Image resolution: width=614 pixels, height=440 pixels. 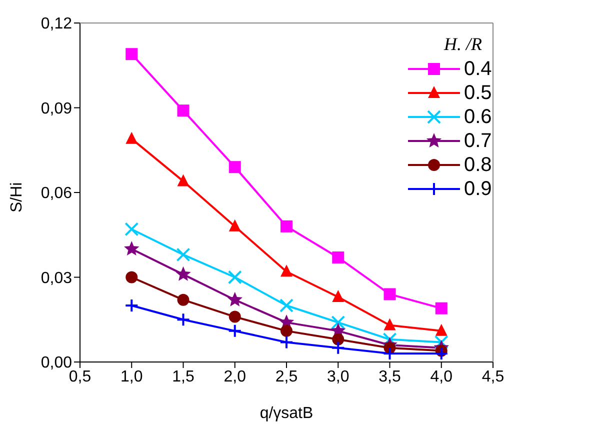 I want to click on legend-label: 0.7, so click(x=478, y=141).